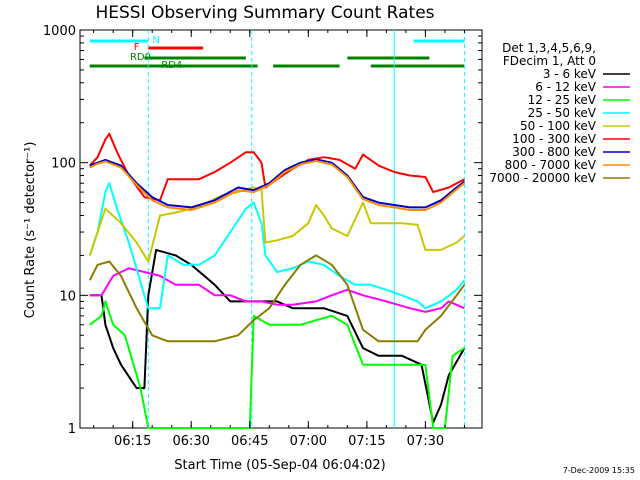 Image resolution: width=640 pixels, height=480 pixels. What do you see at coordinates (570, 74) in the screenshot?
I see `legend-label: 3 - 6 keV` at bounding box center [570, 74].